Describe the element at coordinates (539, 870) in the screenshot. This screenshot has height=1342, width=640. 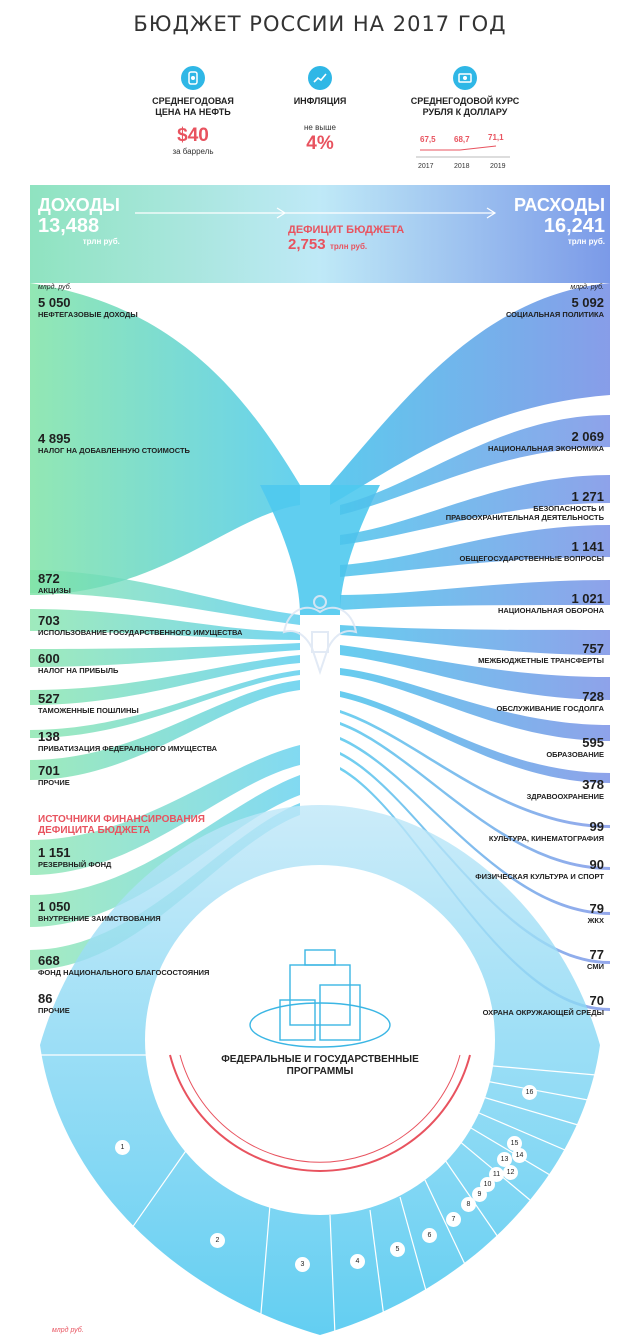
I see `expense-item: 90 ФИЗИЧЕСКАЯ КУЛЬТУРА И СПОРТ` at that location.